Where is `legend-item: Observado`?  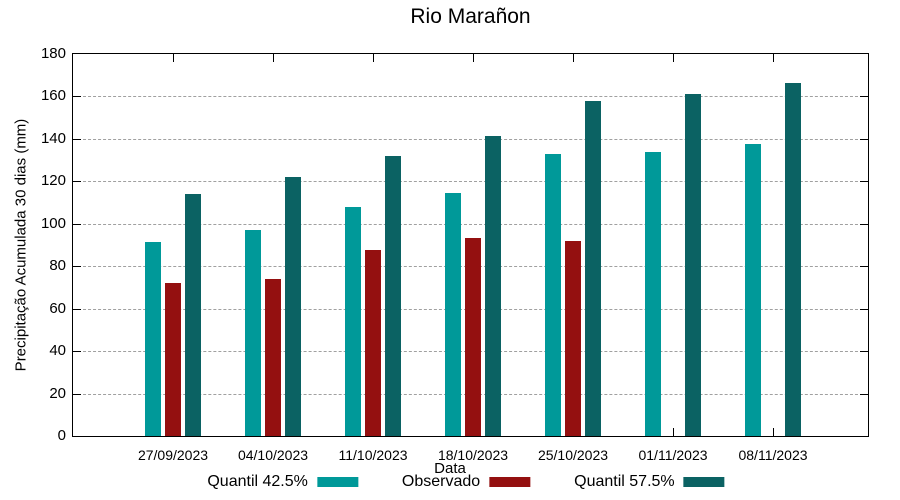 legend-item: Observado is located at coordinates (466, 482).